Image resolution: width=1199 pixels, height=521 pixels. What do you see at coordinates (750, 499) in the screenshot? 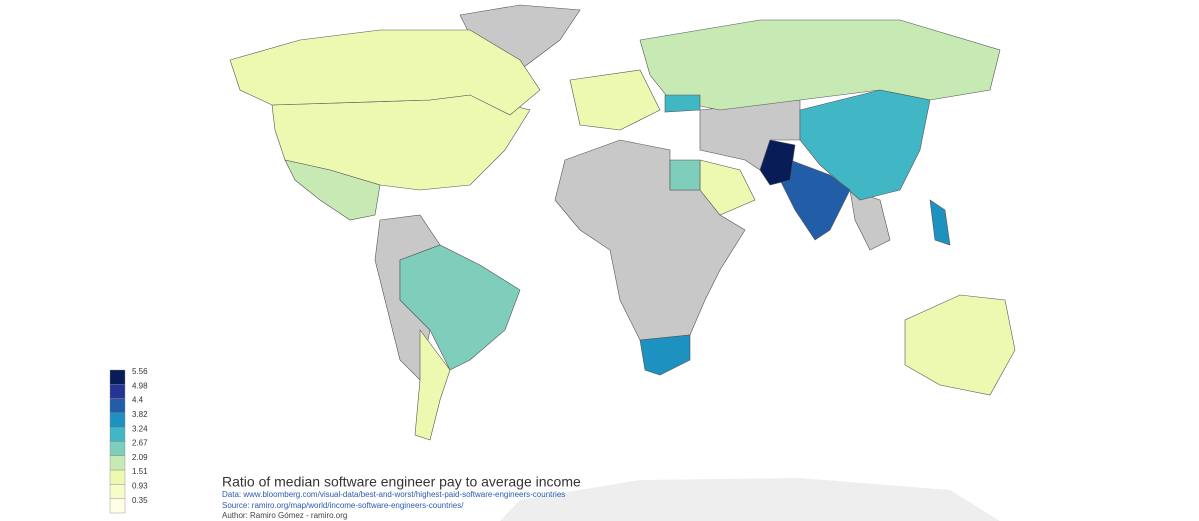
I see `antarctica` at bounding box center [750, 499].